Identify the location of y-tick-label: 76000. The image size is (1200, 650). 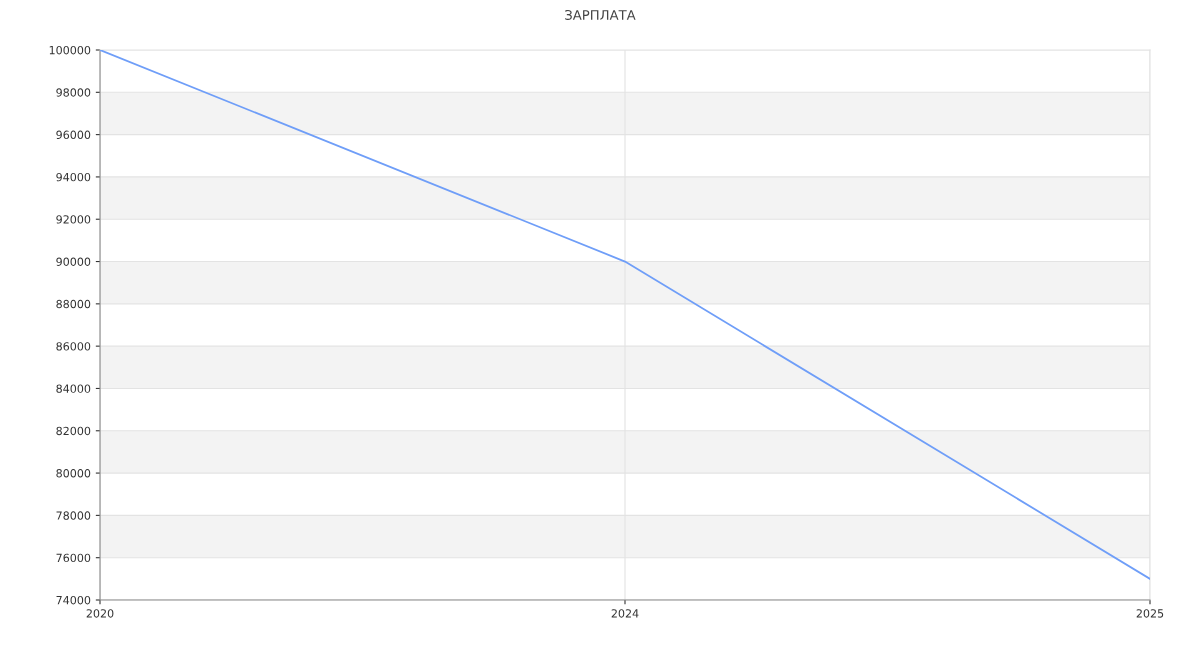
(73, 558).